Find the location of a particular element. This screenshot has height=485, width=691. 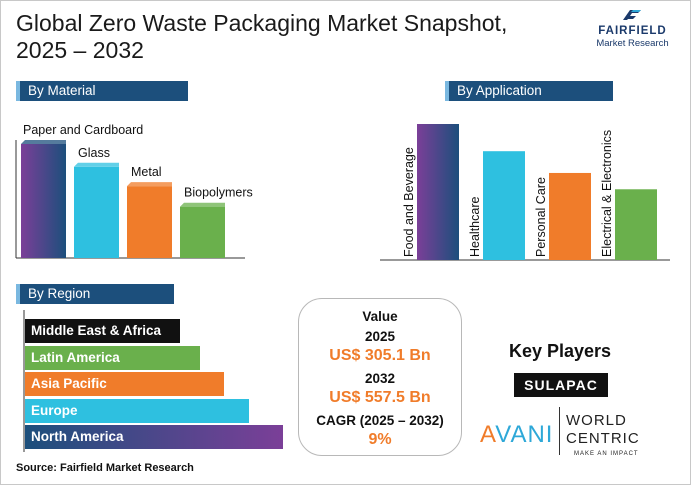

key-players-heading: Key Players is located at coordinates (560, 351).